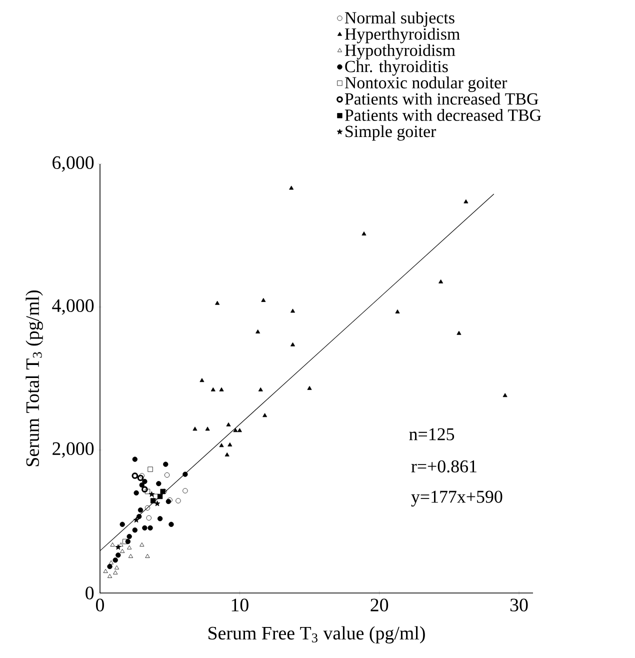  I want to click on x-tick-label: 0, so click(100, 605).